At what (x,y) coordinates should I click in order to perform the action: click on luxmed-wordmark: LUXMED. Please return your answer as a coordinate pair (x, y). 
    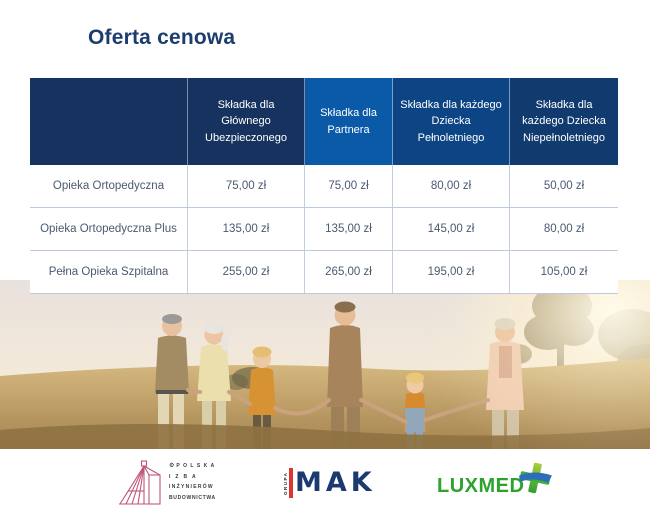
    Looking at the image, I should click on (481, 486).